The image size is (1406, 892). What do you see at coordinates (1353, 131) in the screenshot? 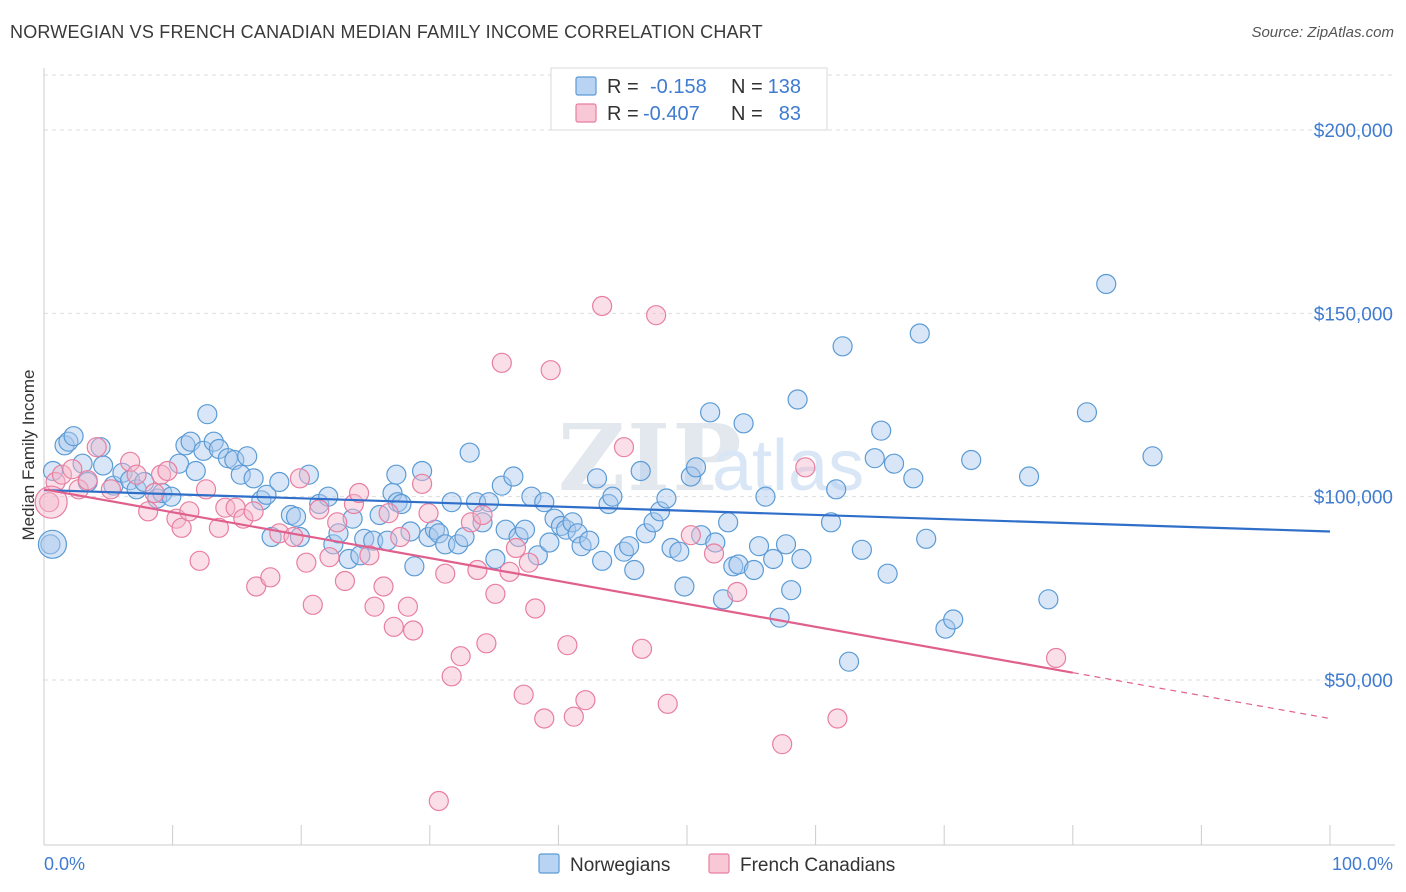
I see `y-tick-label: $200,000` at bounding box center [1353, 131].